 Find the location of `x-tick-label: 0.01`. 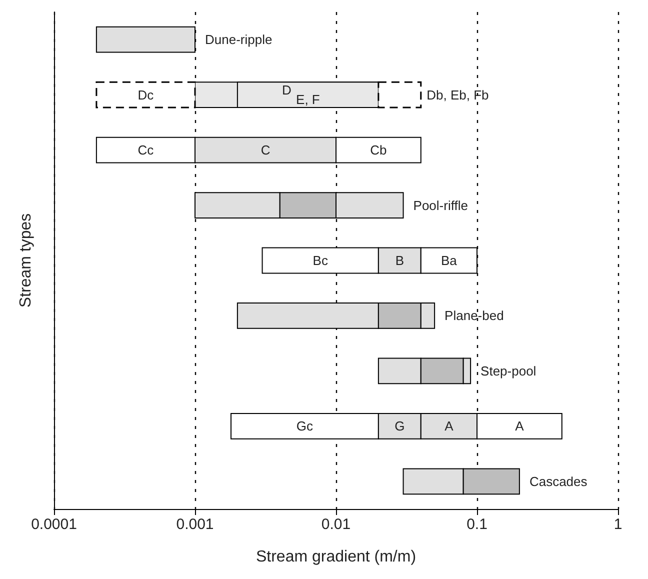

x-tick-label: 0.01 is located at coordinates (336, 524).